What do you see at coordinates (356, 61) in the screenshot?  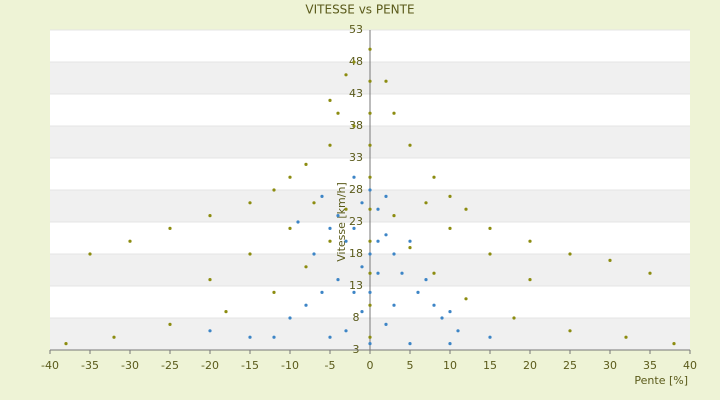 I see `y-tick-label: 48` at bounding box center [356, 61].